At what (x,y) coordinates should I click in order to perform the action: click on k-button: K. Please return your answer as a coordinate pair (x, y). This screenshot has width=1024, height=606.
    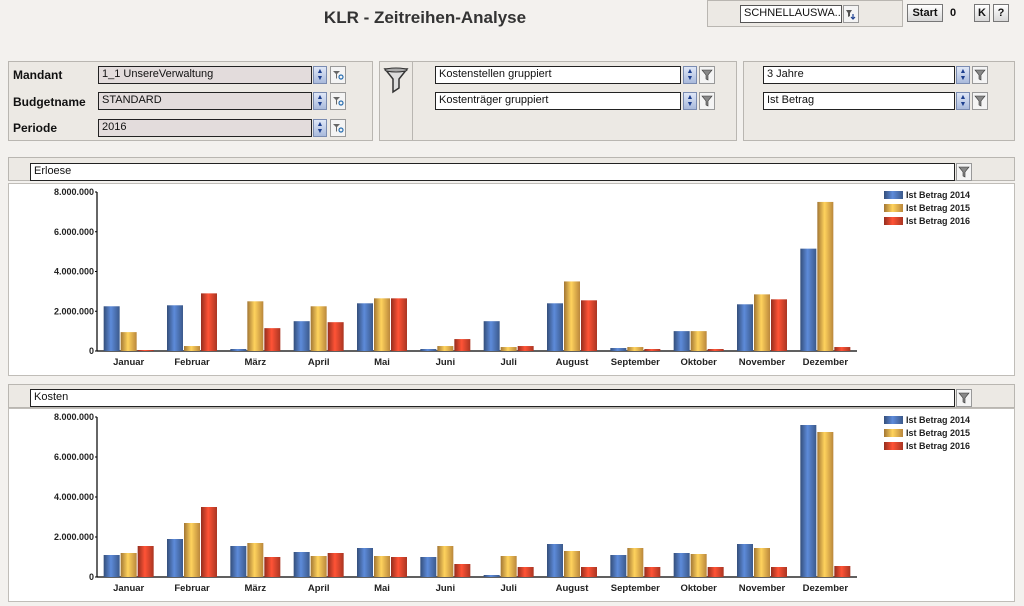
    Looking at the image, I should click on (982, 13).